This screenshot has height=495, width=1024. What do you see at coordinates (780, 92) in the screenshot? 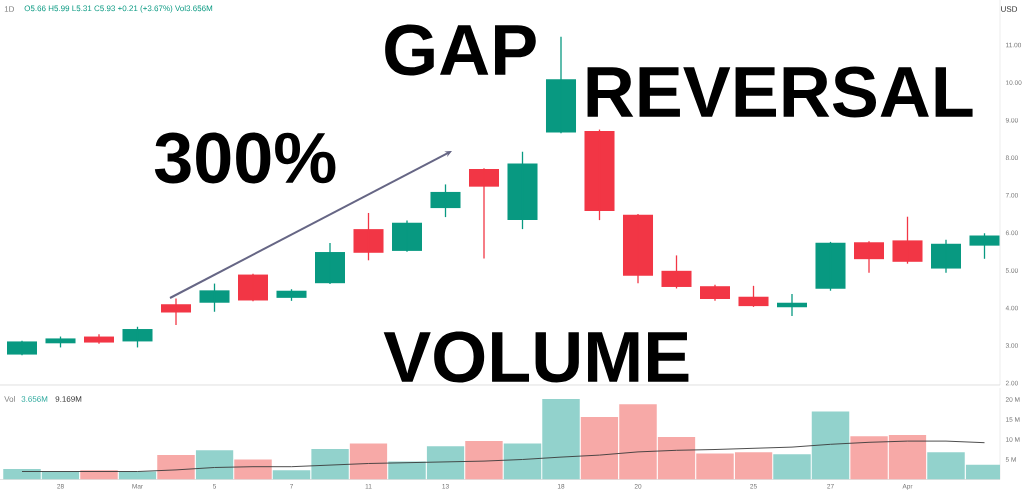
I see `annotation: REVERSAL` at bounding box center [780, 92].